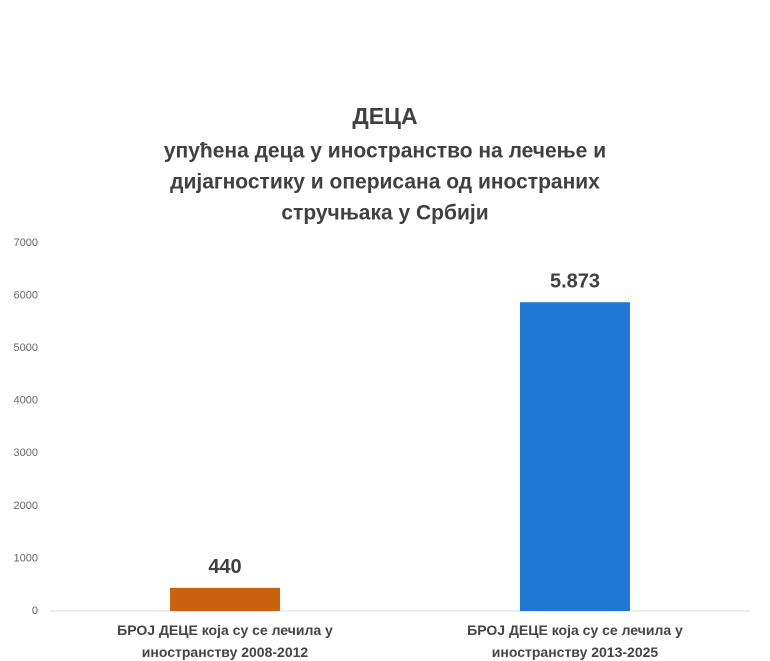 This screenshot has width=770, height=661. What do you see at coordinates (26, 401) in the screenshot?
I see `y-tick-label: 4000` at bounding box center [26, 401].